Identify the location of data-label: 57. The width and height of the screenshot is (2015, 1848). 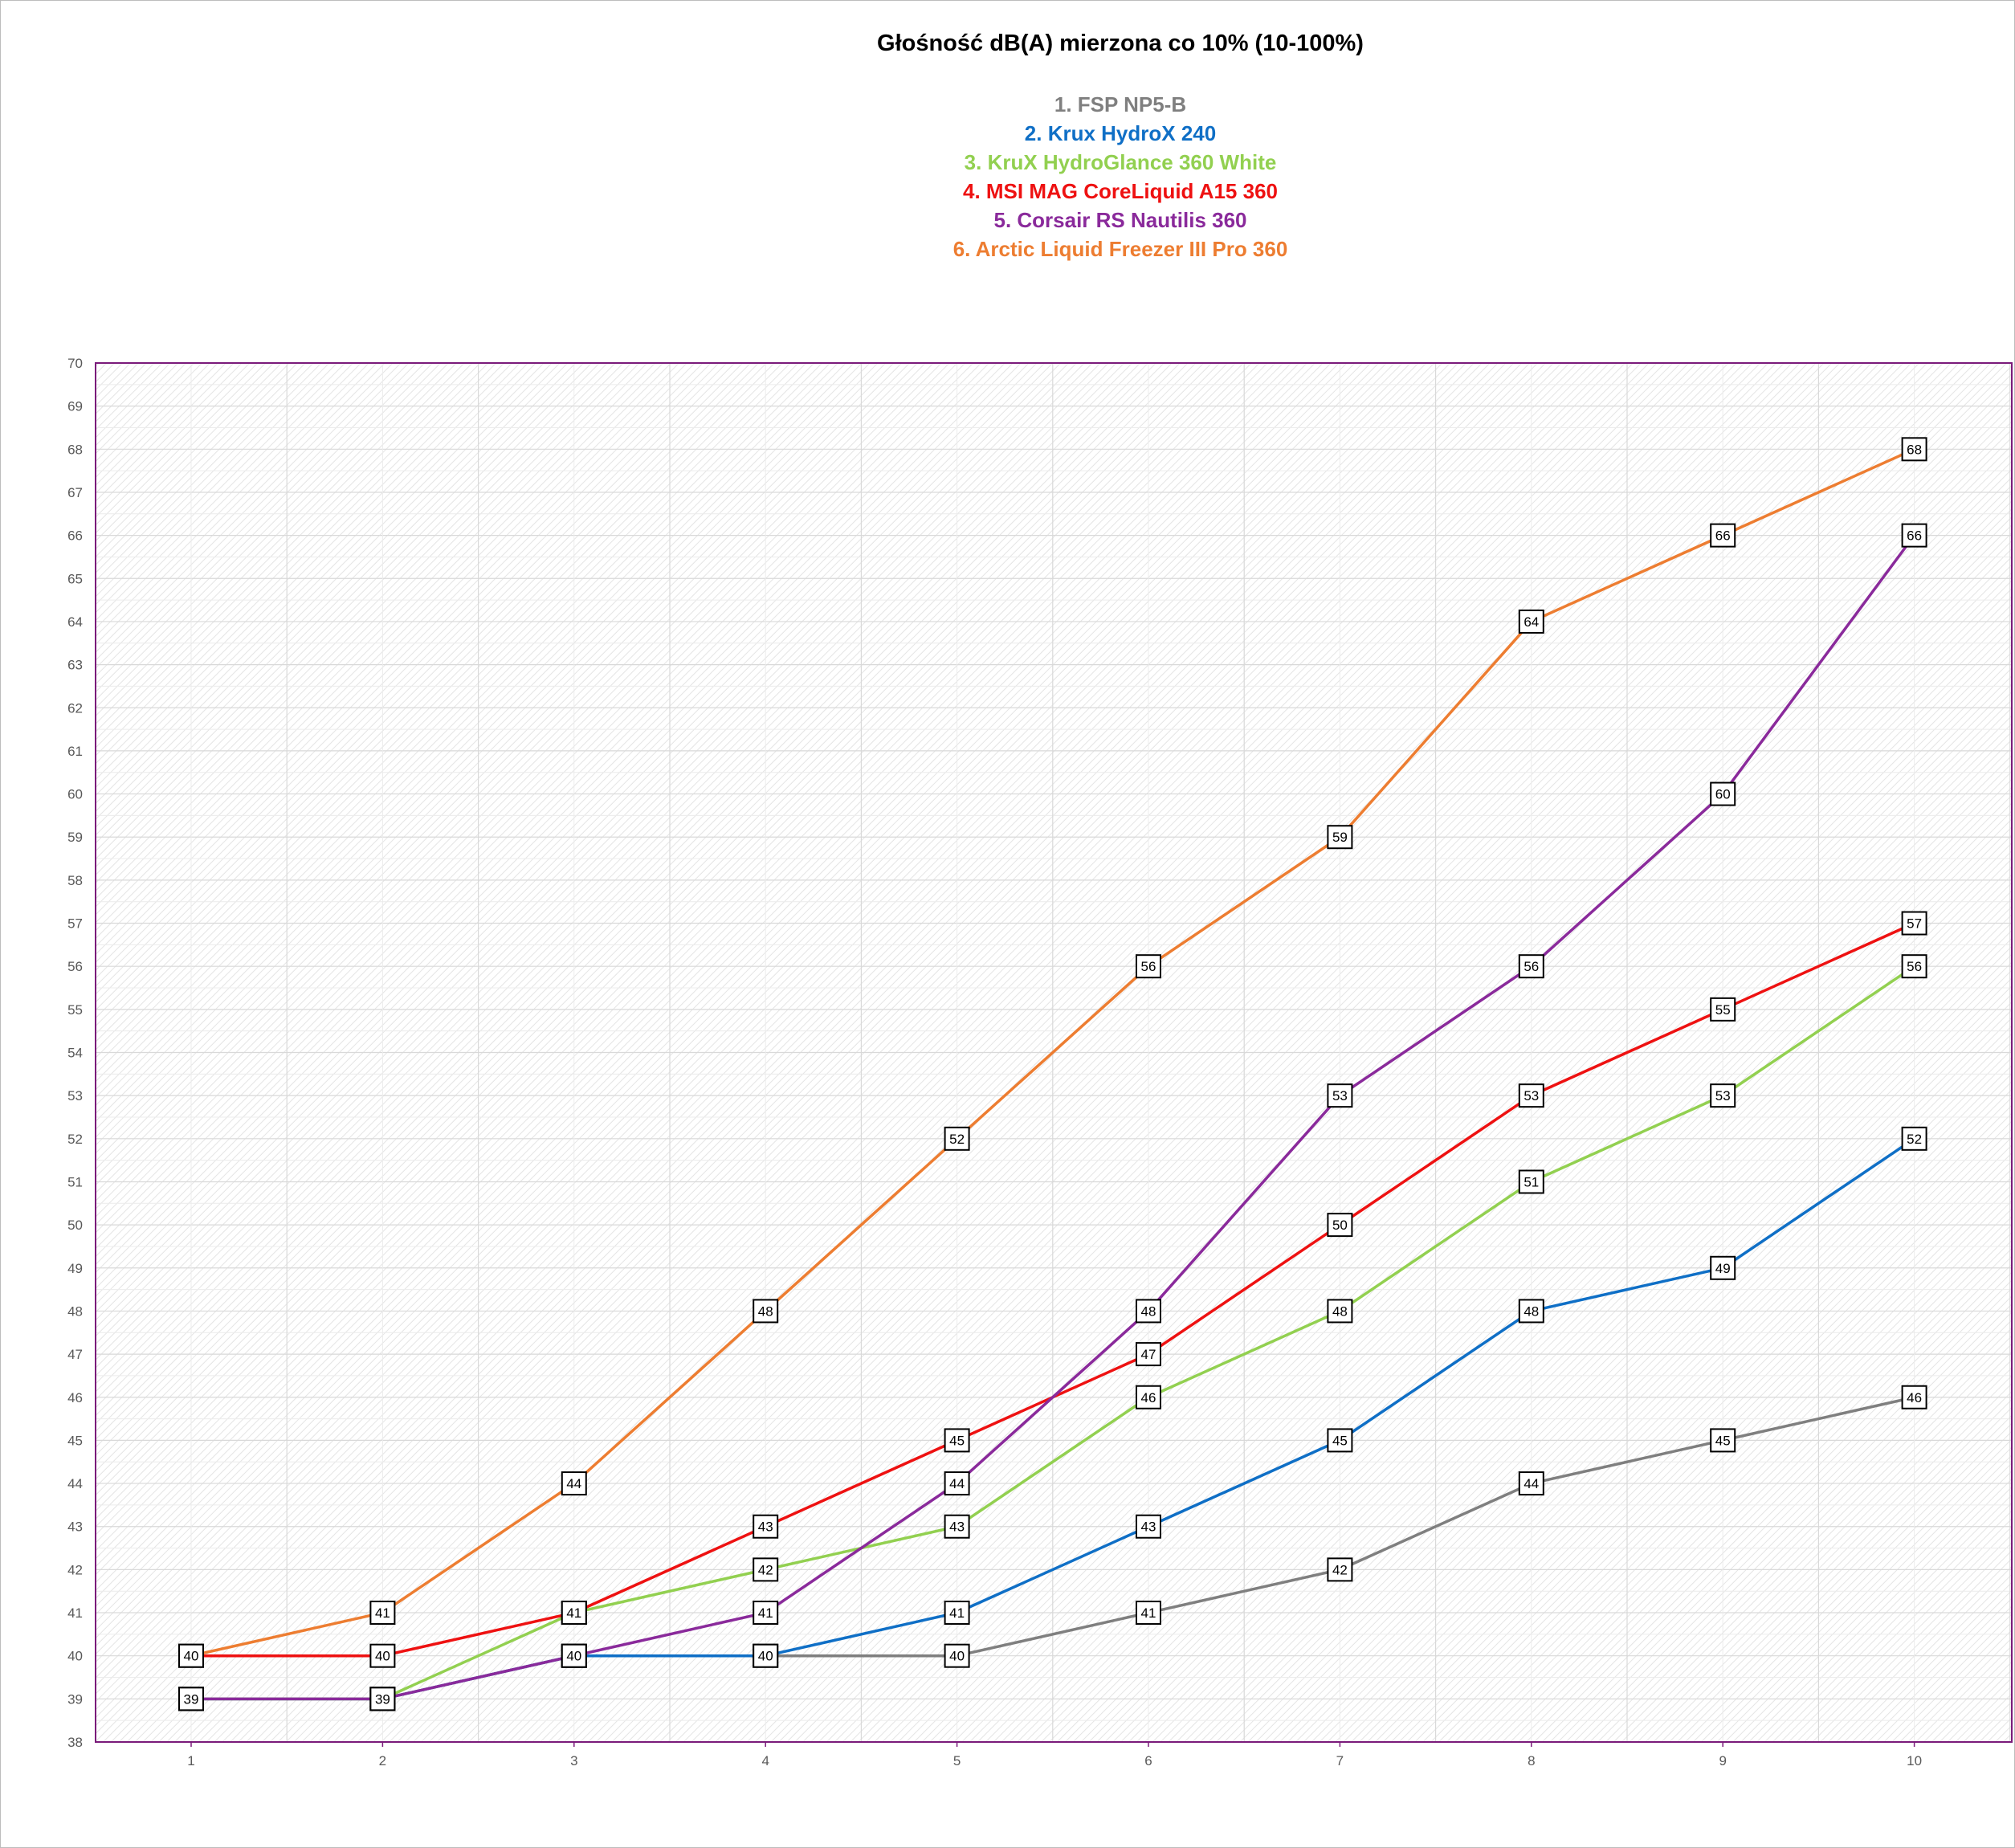
(1914, 923).